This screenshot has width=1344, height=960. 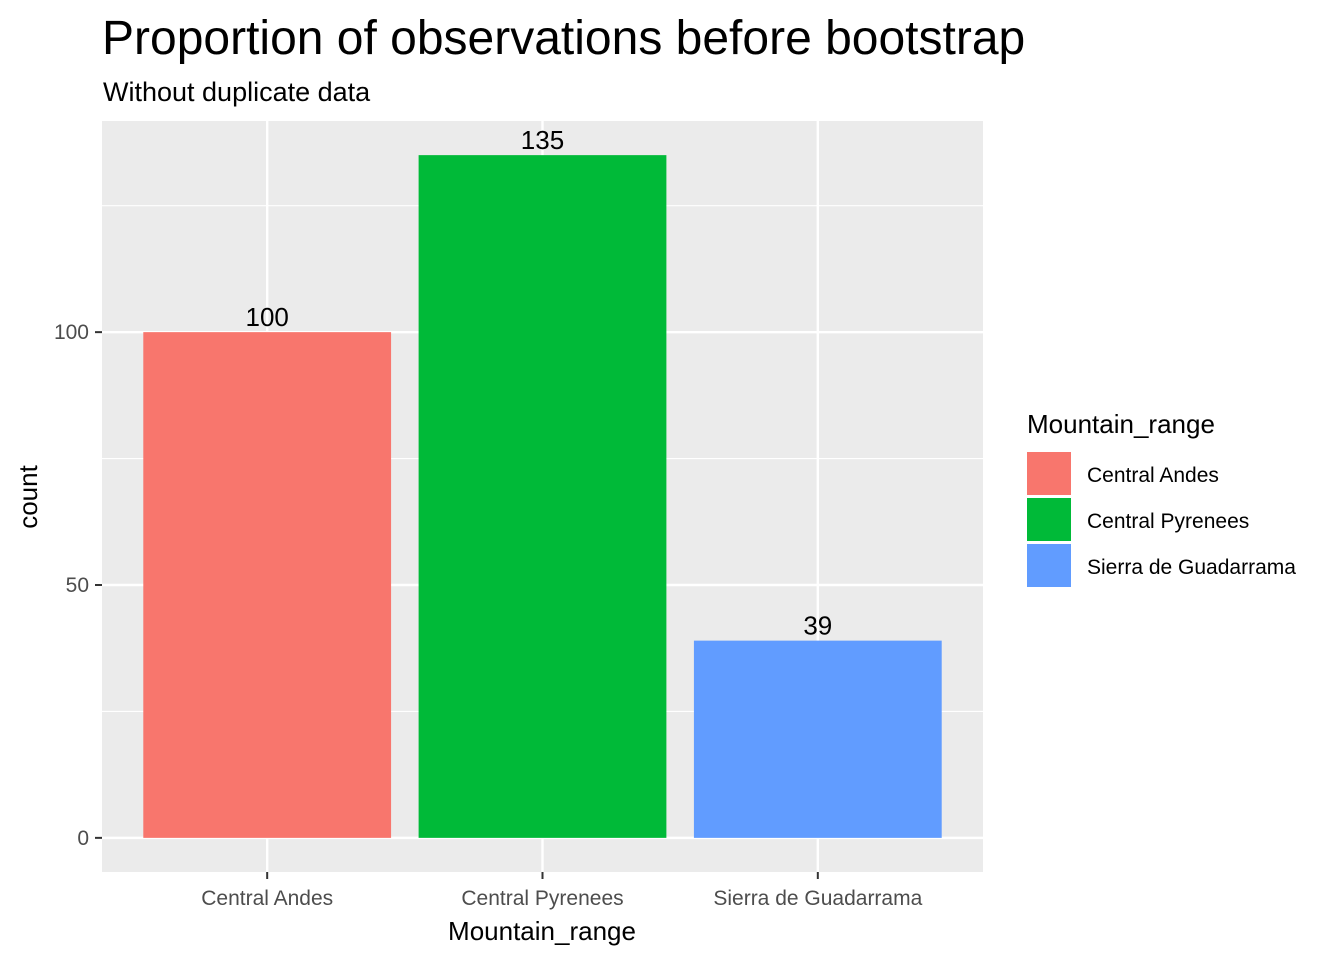 What do you see at coordinates (1191, 567) in the screenshot?
I see `legend-label: Sierra de Guadarrama` at bounding box center [1191, 567].